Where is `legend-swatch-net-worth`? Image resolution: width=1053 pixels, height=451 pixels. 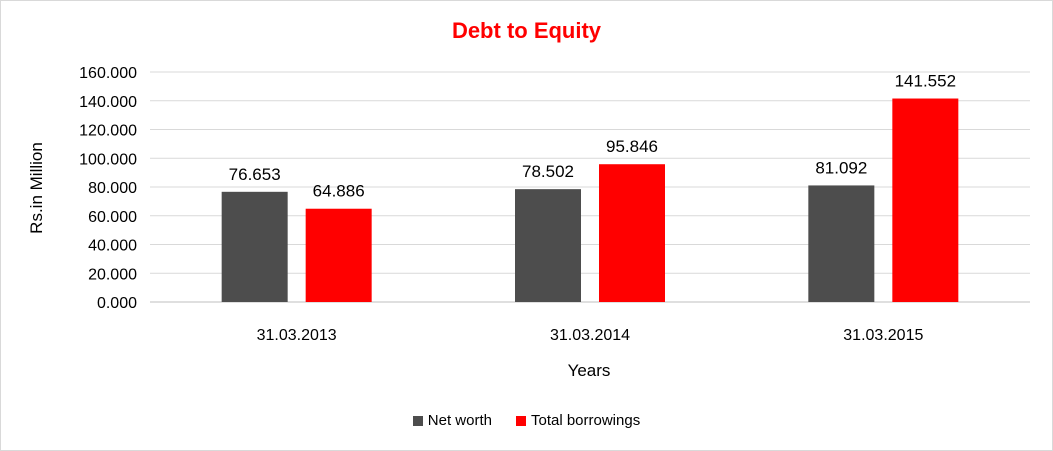
legend-swatch-net-worth is located at coordinates (417, 420).